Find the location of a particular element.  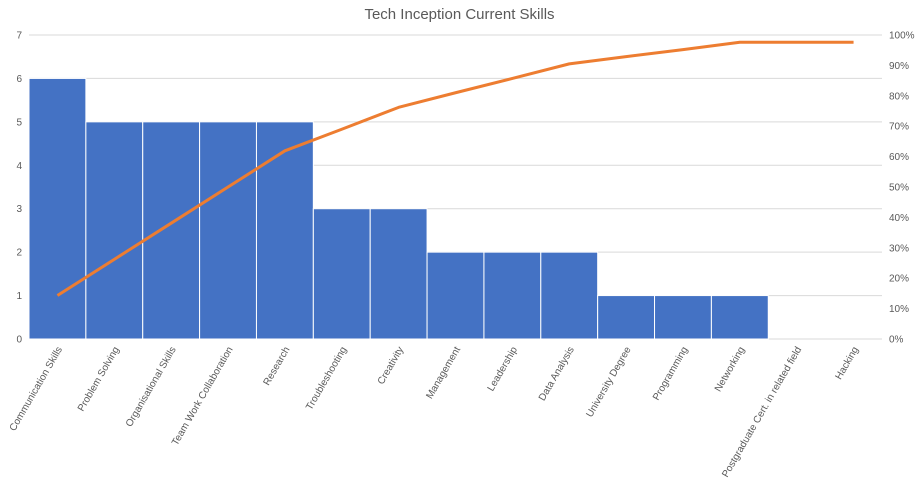

x-category-label: Research is located at coordinates (277, 366).